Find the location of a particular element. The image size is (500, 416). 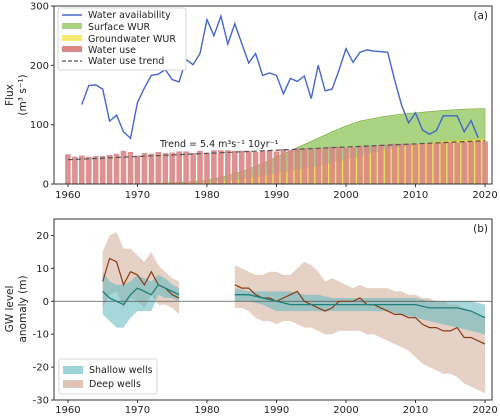

legend-swatch-groundwater is located at coordinates (72, 38).